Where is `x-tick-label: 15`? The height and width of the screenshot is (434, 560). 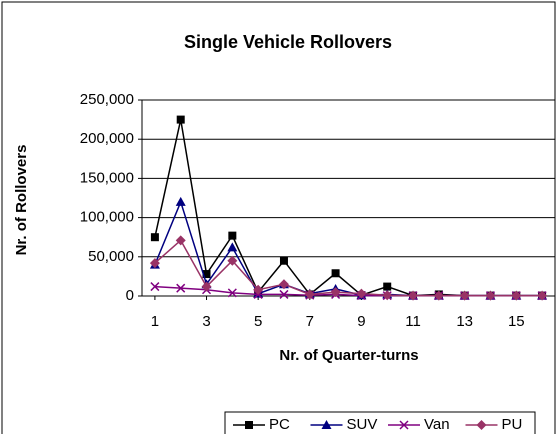
x-tick-label: 15 is located at coordinates (516, 321).